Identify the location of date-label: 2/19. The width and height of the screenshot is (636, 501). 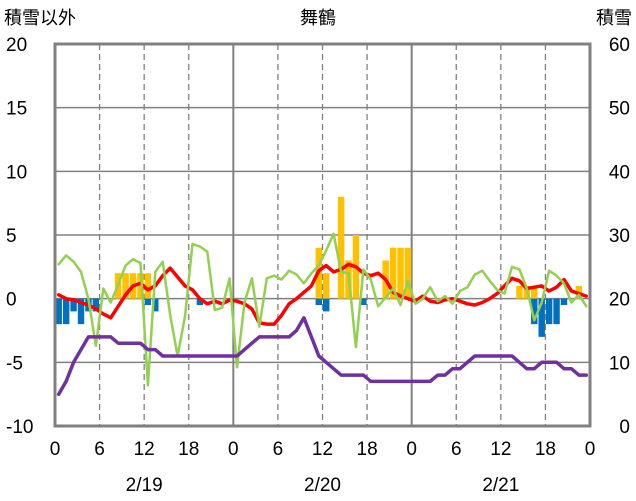
(144, 485).